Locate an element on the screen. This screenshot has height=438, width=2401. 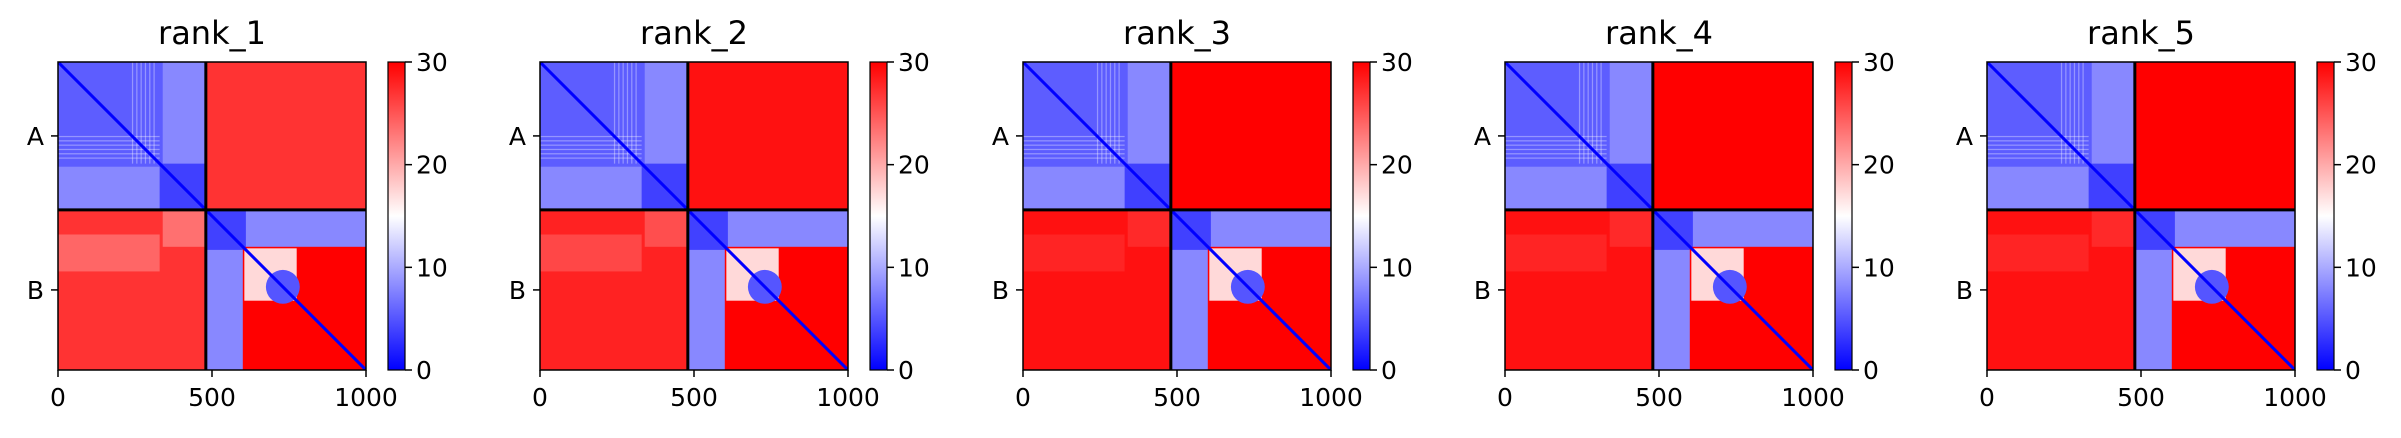
panel-title: rank_2 is located at coordinates (694, 33).